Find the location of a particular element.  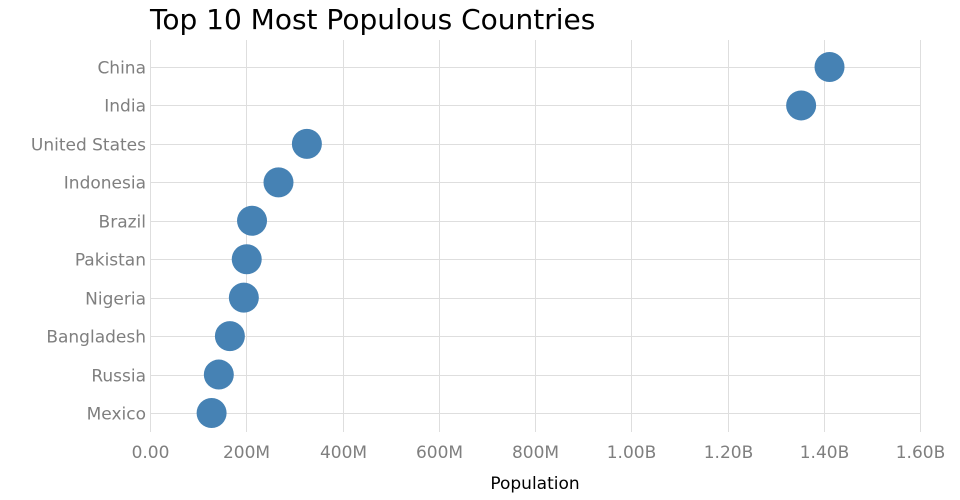

x-tick-label: 1.00B is located at coordinates (632, 453).